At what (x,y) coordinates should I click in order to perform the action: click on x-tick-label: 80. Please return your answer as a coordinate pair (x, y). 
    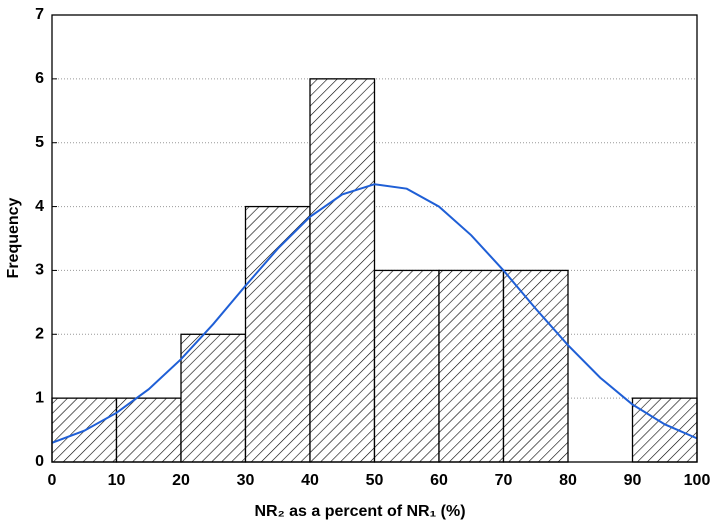
    Looking at the image, I should click on (568, 480).